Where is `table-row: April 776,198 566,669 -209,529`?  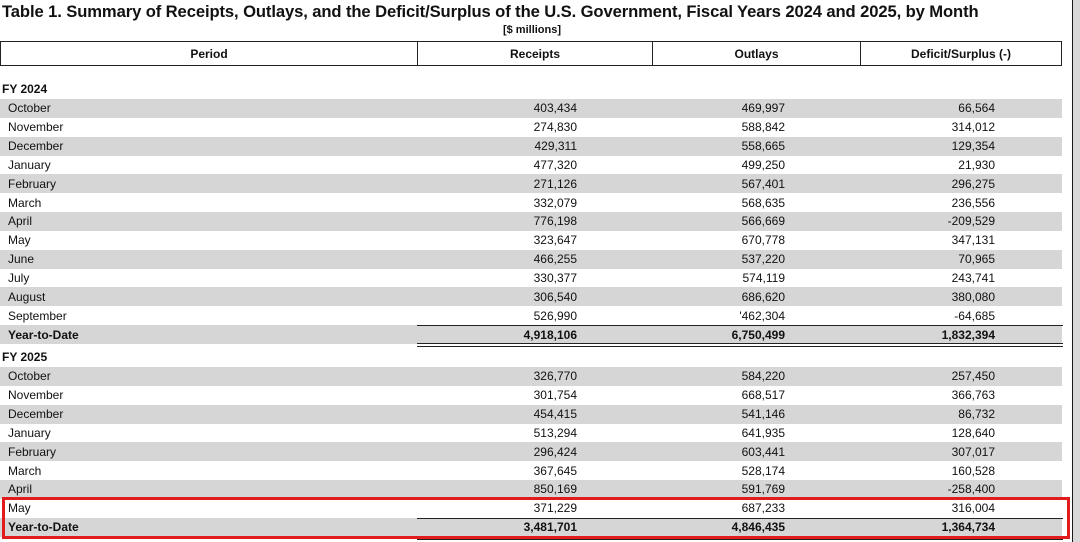 table-row: April 776,198 566,669 -209,529 is located at coordinates (531, 221).